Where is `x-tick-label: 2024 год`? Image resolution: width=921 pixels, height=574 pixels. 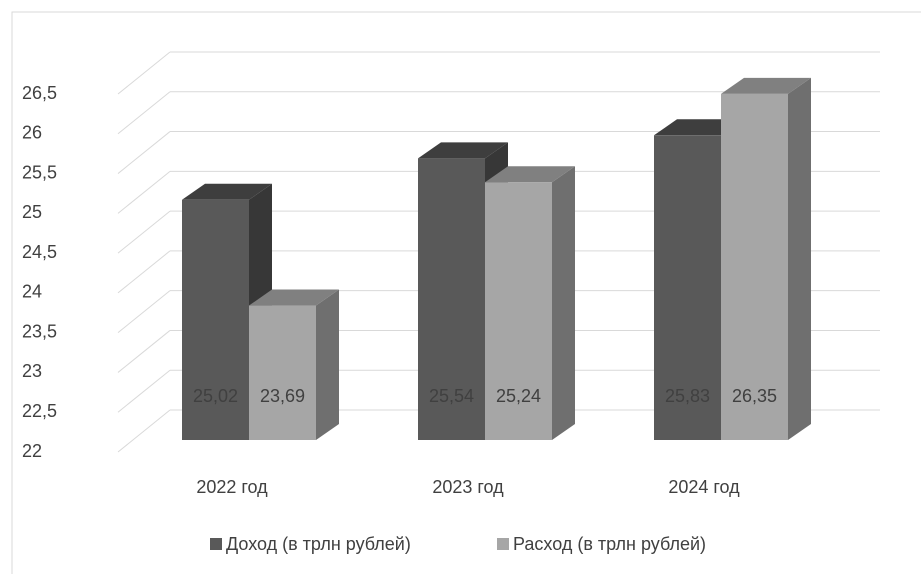
x-tick-label: 2024 год is located at coordinates (704, 487).